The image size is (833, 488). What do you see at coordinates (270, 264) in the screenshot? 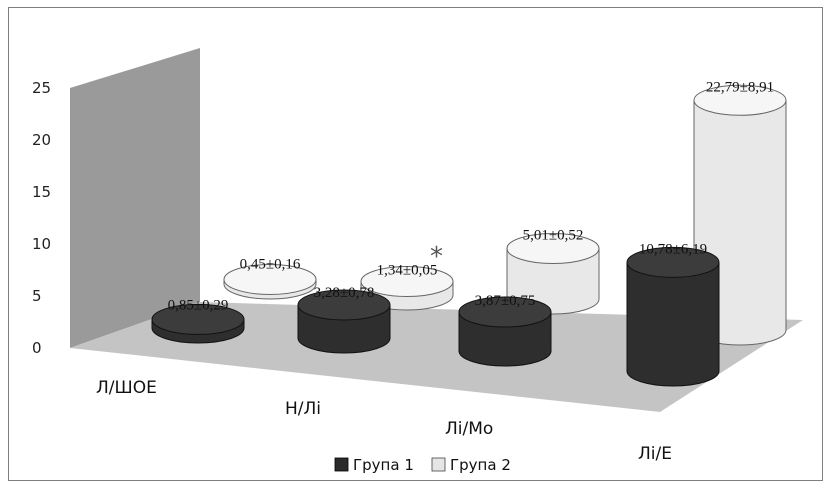
I see `data-label-2-0: 0,45±0,16` at bounding box center [270, 264].